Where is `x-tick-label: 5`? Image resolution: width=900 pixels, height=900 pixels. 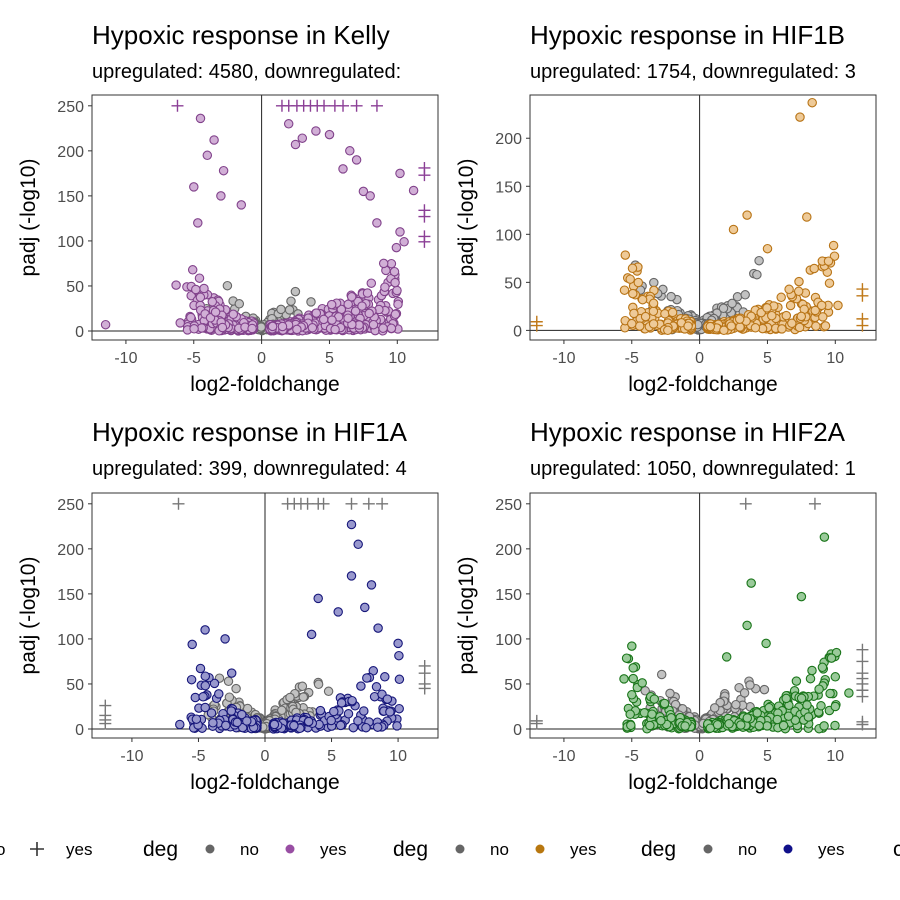 x-tick-label: 5 is located at coordinates (767, 756).